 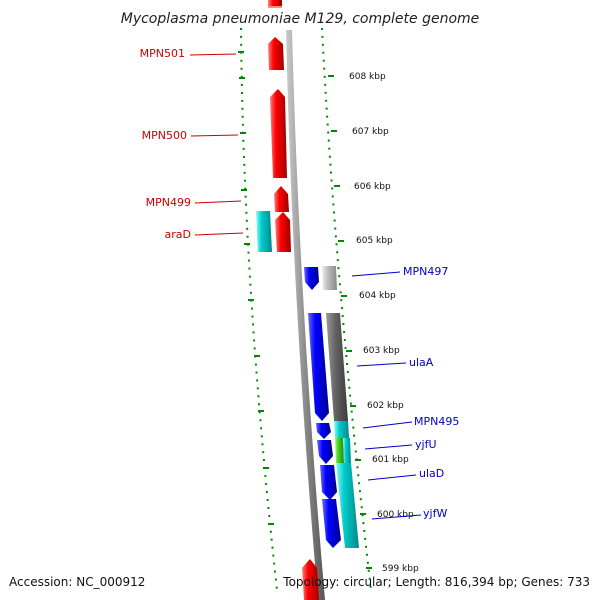 I want to click on gene-ulaA-arrow, so click(x=318, y=367).